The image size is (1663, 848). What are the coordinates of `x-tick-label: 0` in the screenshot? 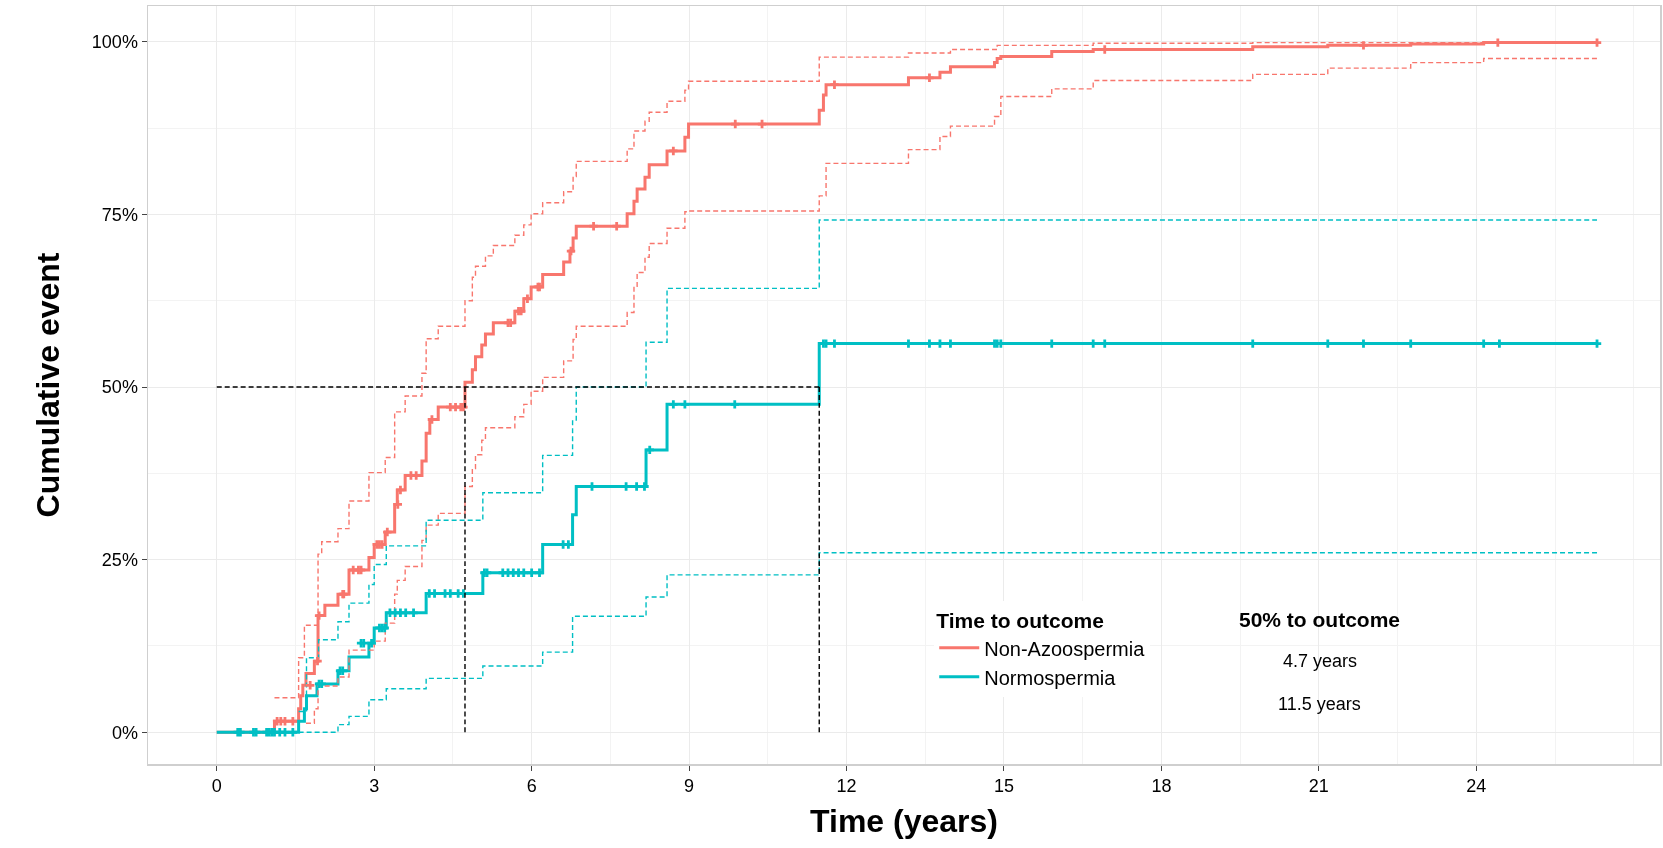 It's located at (216, 786).